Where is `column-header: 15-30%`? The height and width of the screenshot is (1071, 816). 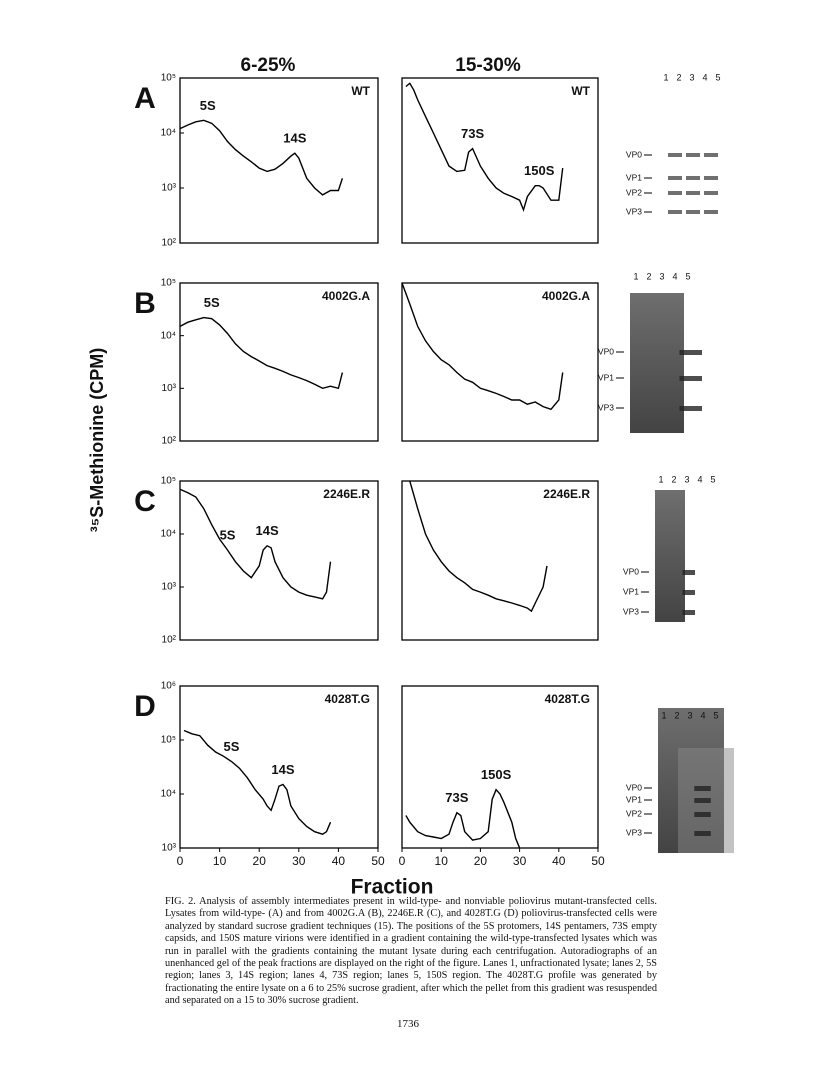 column-header: 15-30% is located at coordinates (488, 65).